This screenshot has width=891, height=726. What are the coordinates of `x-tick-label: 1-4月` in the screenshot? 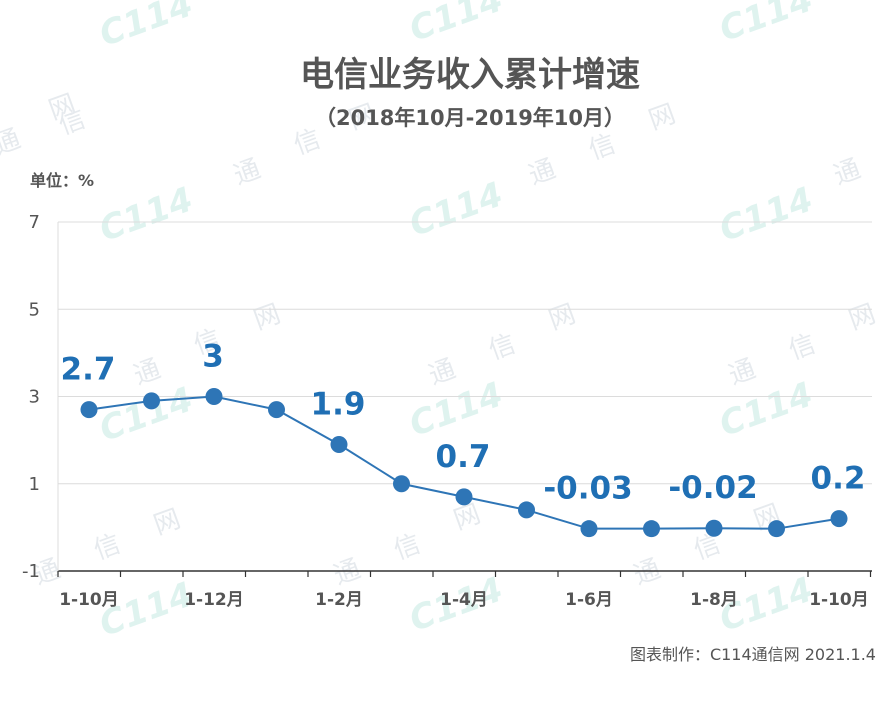 It's located at (464, 600).